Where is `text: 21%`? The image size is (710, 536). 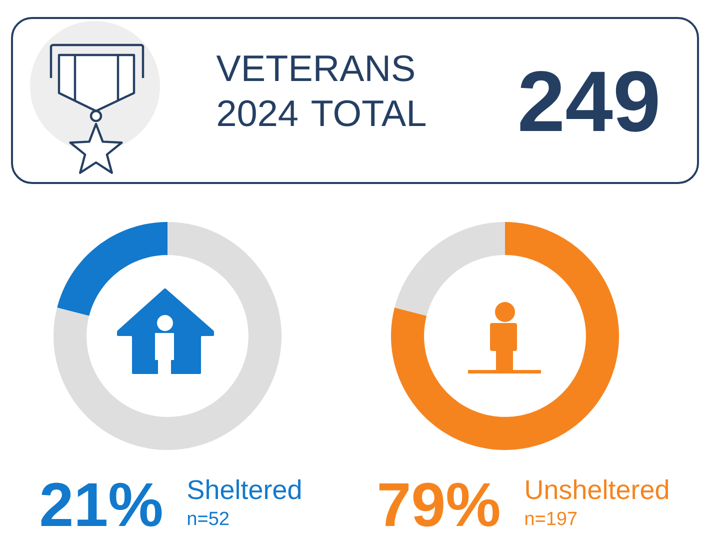
text: 21% is located at coordinates (101, 504).